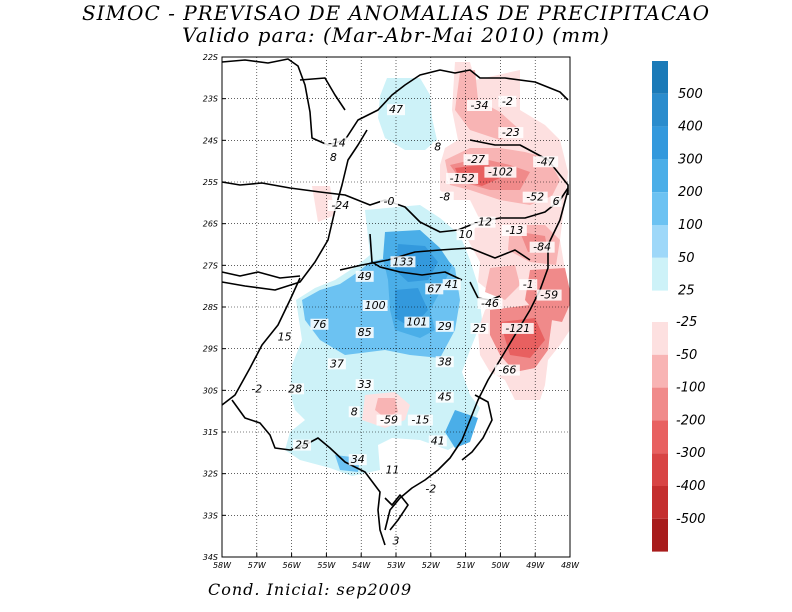  Describe the element at coordinates (445, 397) in the screenshot. I see `anomaly-value-label: 45` at that location.